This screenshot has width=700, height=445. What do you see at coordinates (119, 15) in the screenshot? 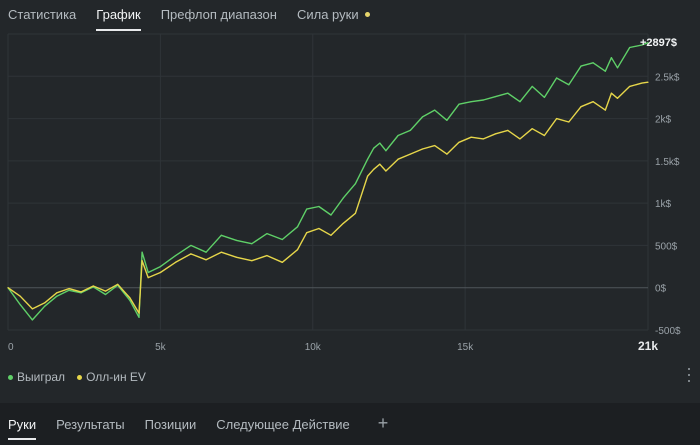
I see `tab-graph: График` at bounding box center [119, 15].